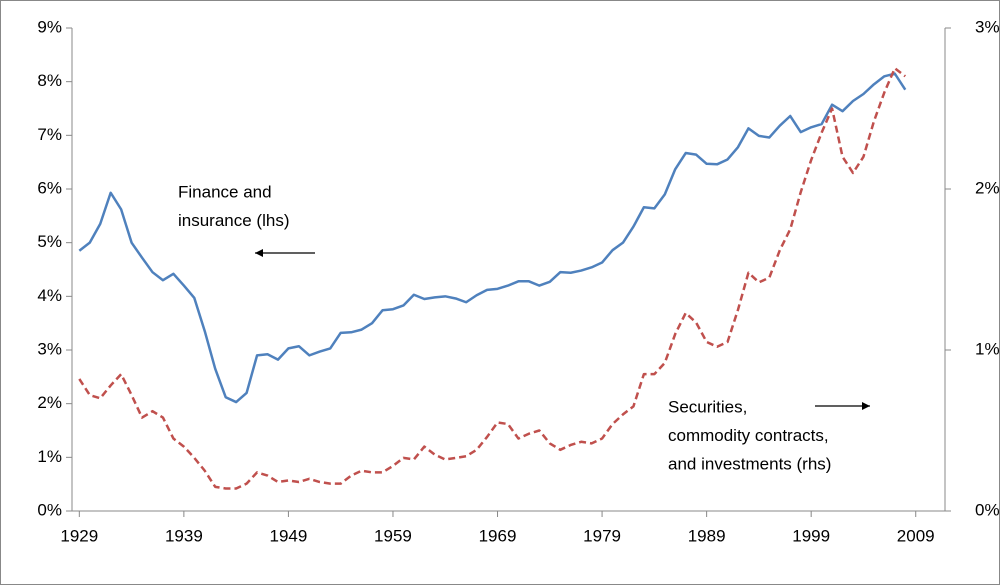  What do you see at coordinates (49, 509) in the screenshot?
I see `y-tick-label: 0%` at bounding box center [49, 509].